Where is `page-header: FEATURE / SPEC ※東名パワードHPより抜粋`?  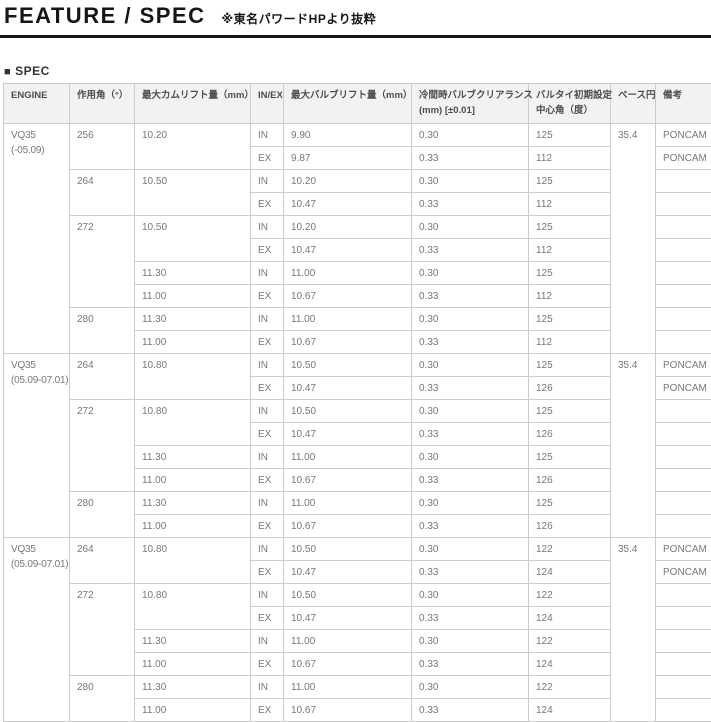 page-header: FEATURE / SPEC ※東名パワードHPより抜粋 is located at coordinates (355, 19).